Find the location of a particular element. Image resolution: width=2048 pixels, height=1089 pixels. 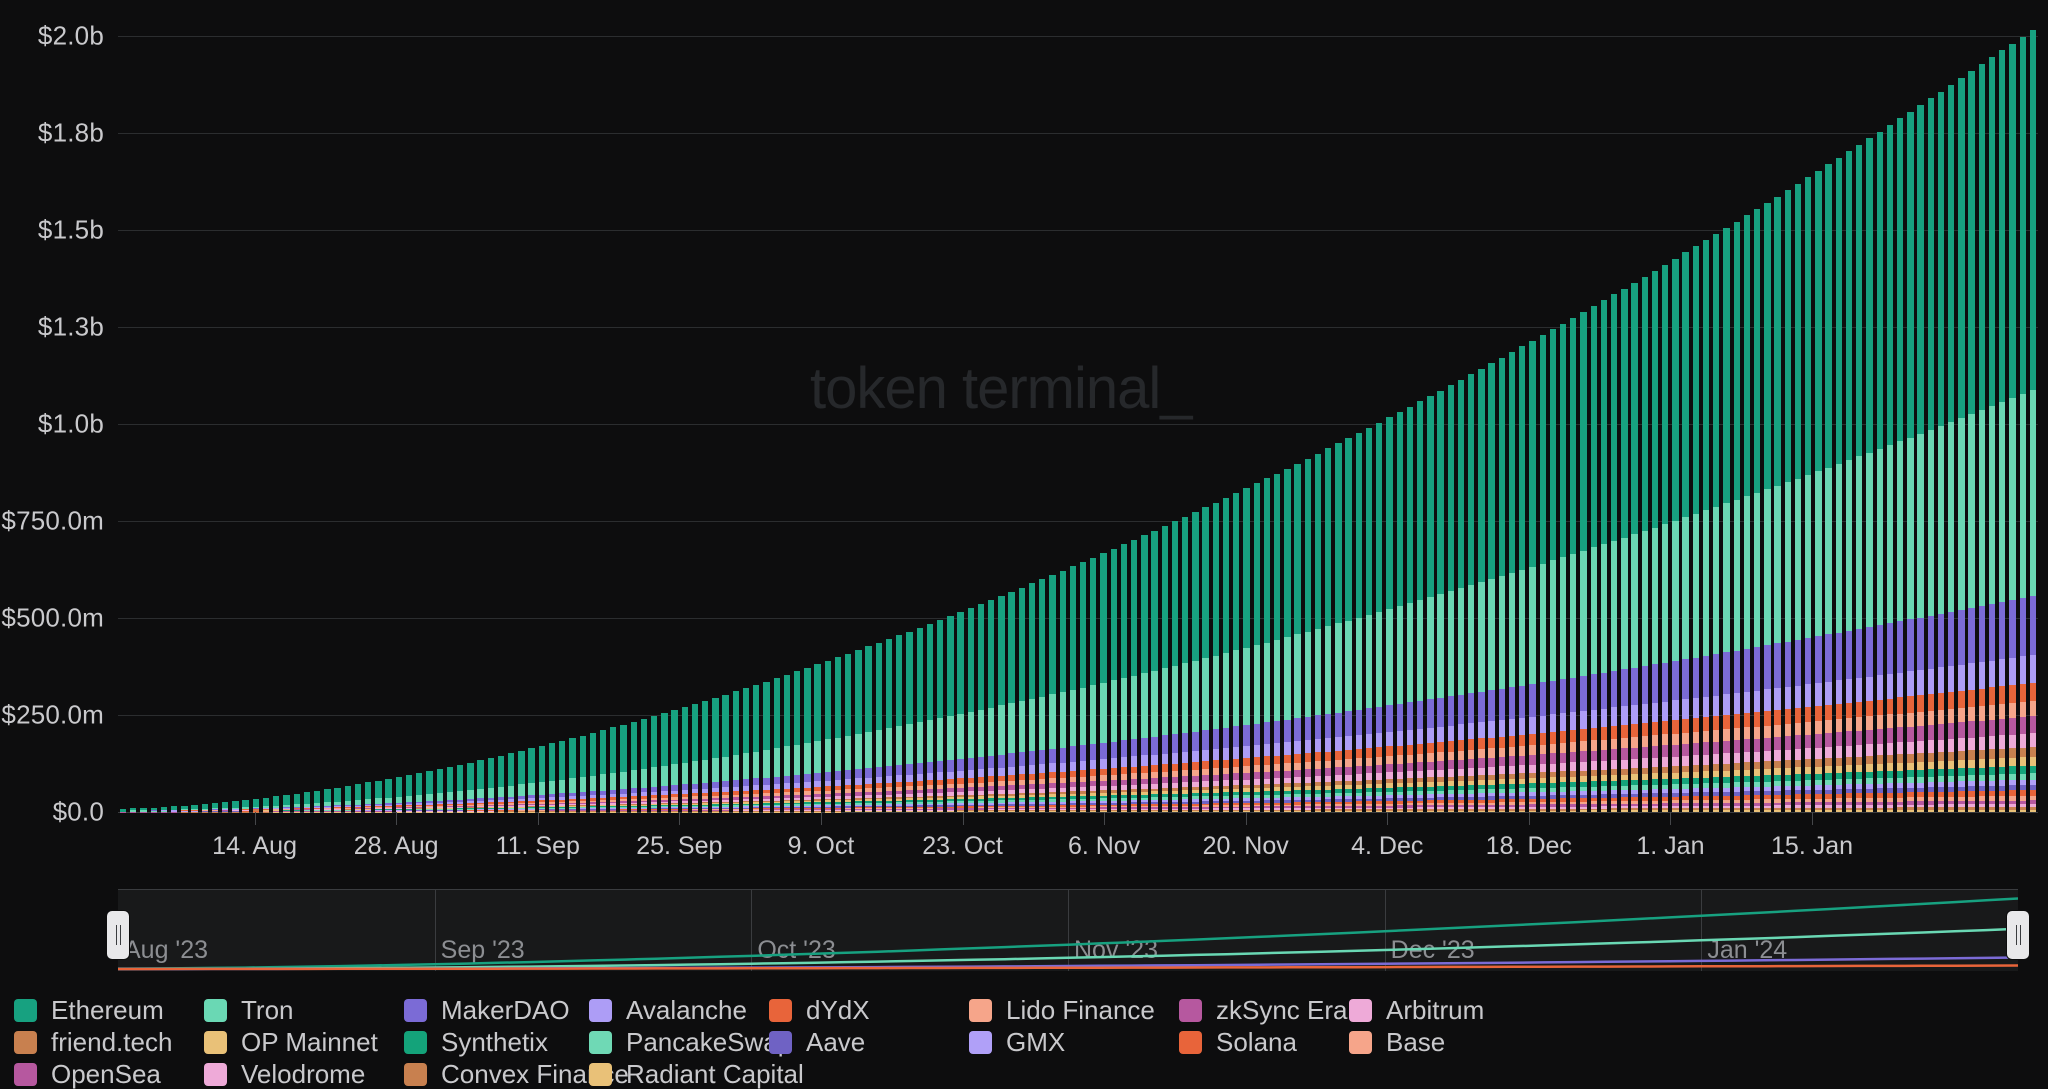

legend-item-ethereum: Ethereum is located at coordinates (109, 1010).